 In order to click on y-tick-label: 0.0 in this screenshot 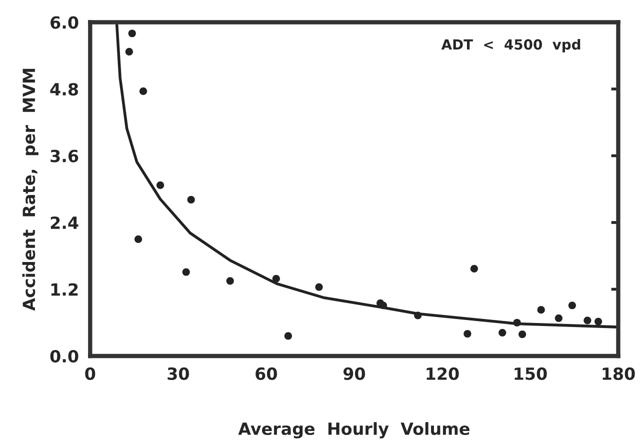, I will do `click(64, 356)`.